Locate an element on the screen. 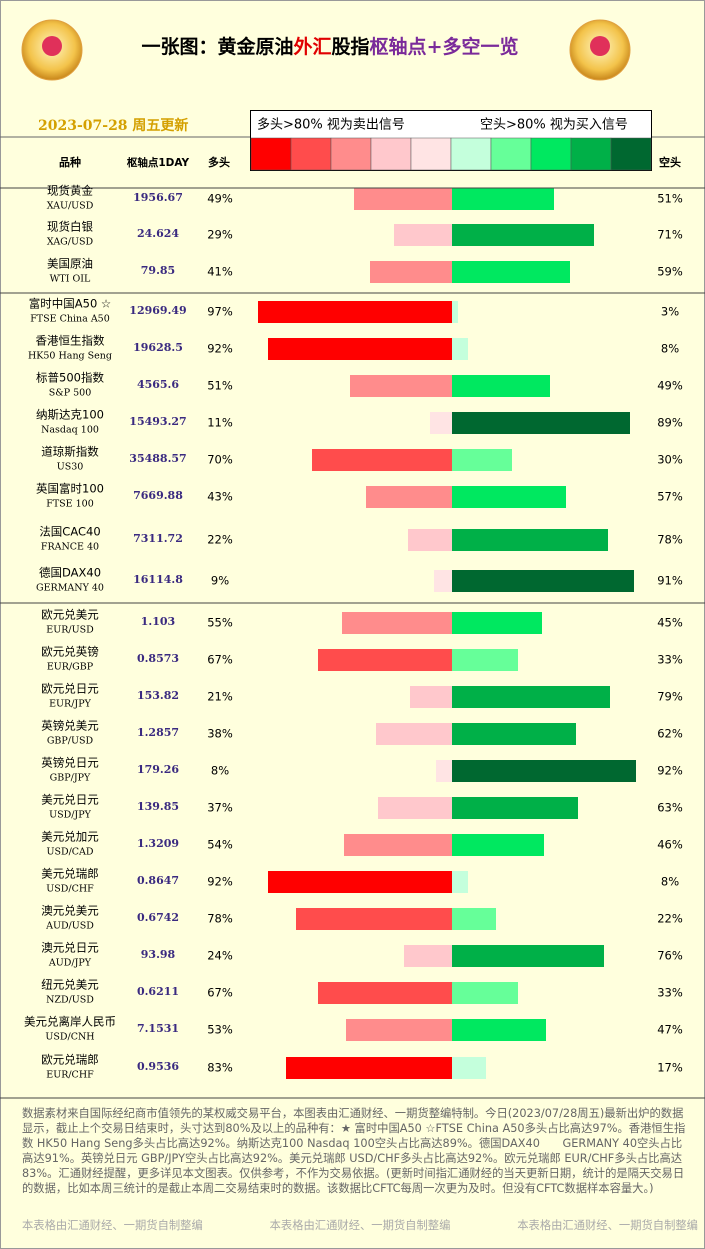 This screenshot has height=1249, width=705. long-pct: 70% is located at coordinates (220, 460).